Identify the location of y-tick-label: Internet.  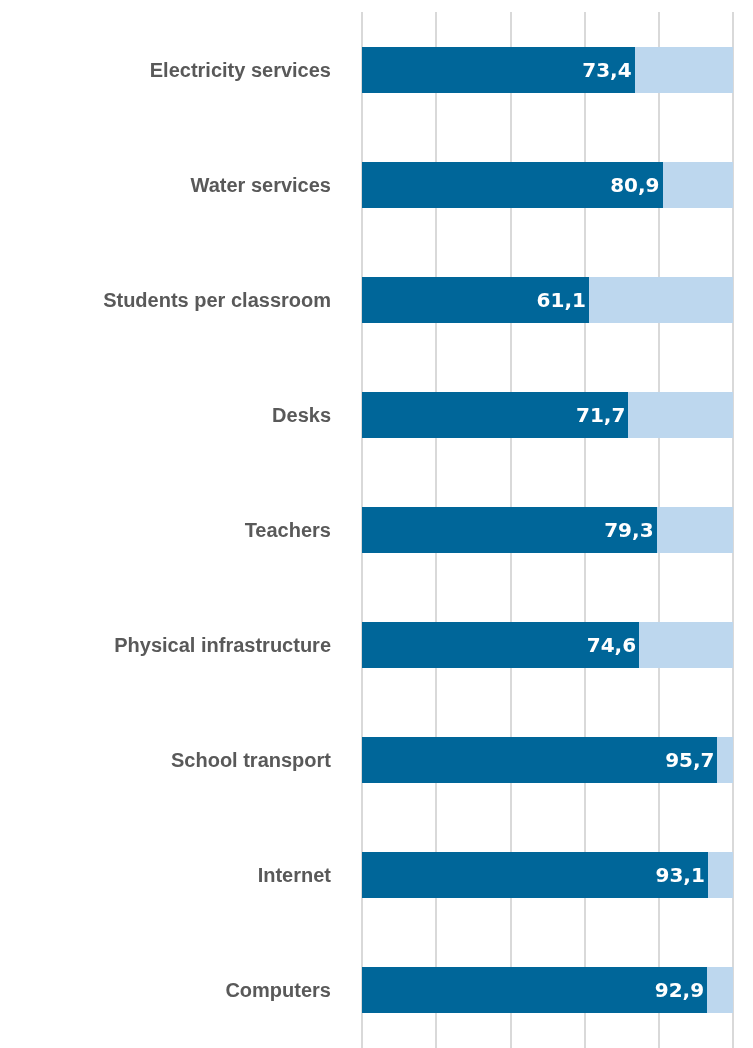
(294, 875).